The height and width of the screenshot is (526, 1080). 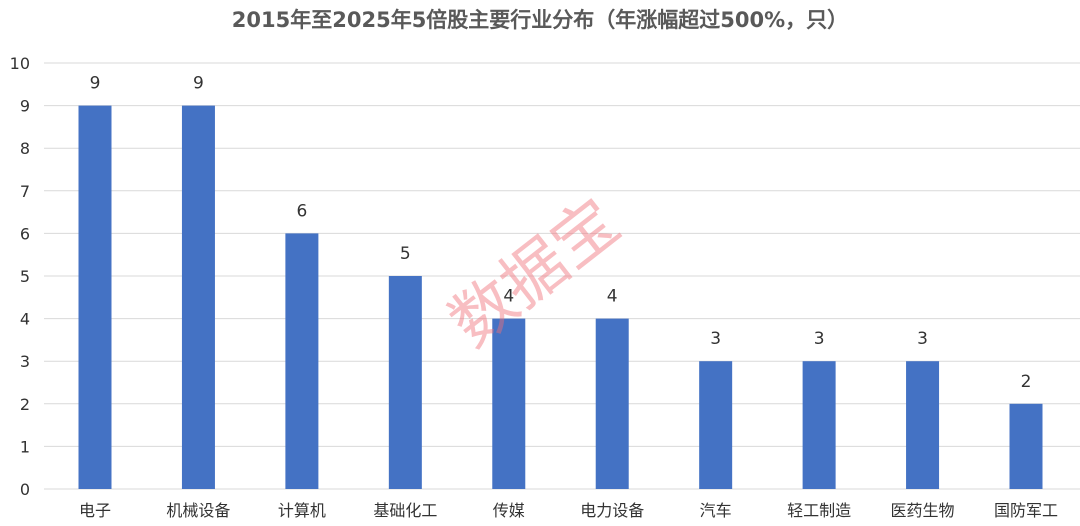 What do you see at coordinates (612, 510) in the screenshot?
I see `x-tick-label: 电力设备` at bounding box center [612, 510].